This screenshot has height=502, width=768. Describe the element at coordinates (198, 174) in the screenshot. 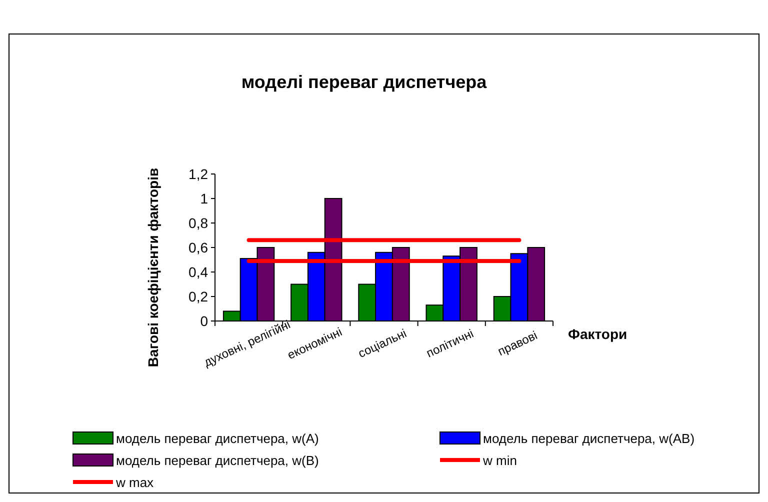

I see `y-tick-label: 1,2` at that location.